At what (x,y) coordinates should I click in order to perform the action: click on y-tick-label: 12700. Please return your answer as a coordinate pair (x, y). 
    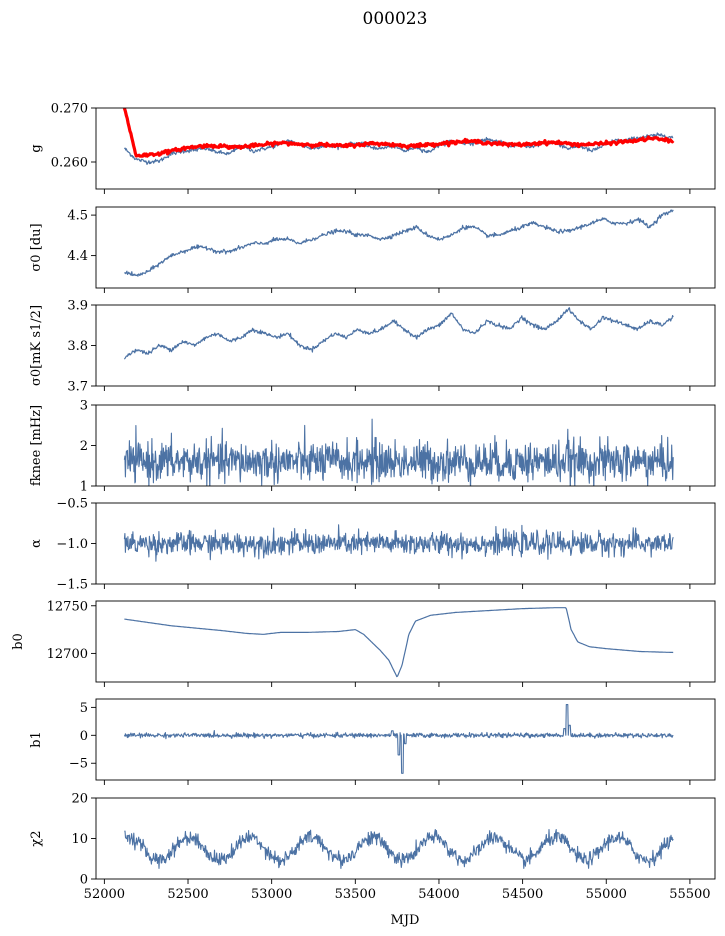
    Looking at the image, I should click on (67, 654).